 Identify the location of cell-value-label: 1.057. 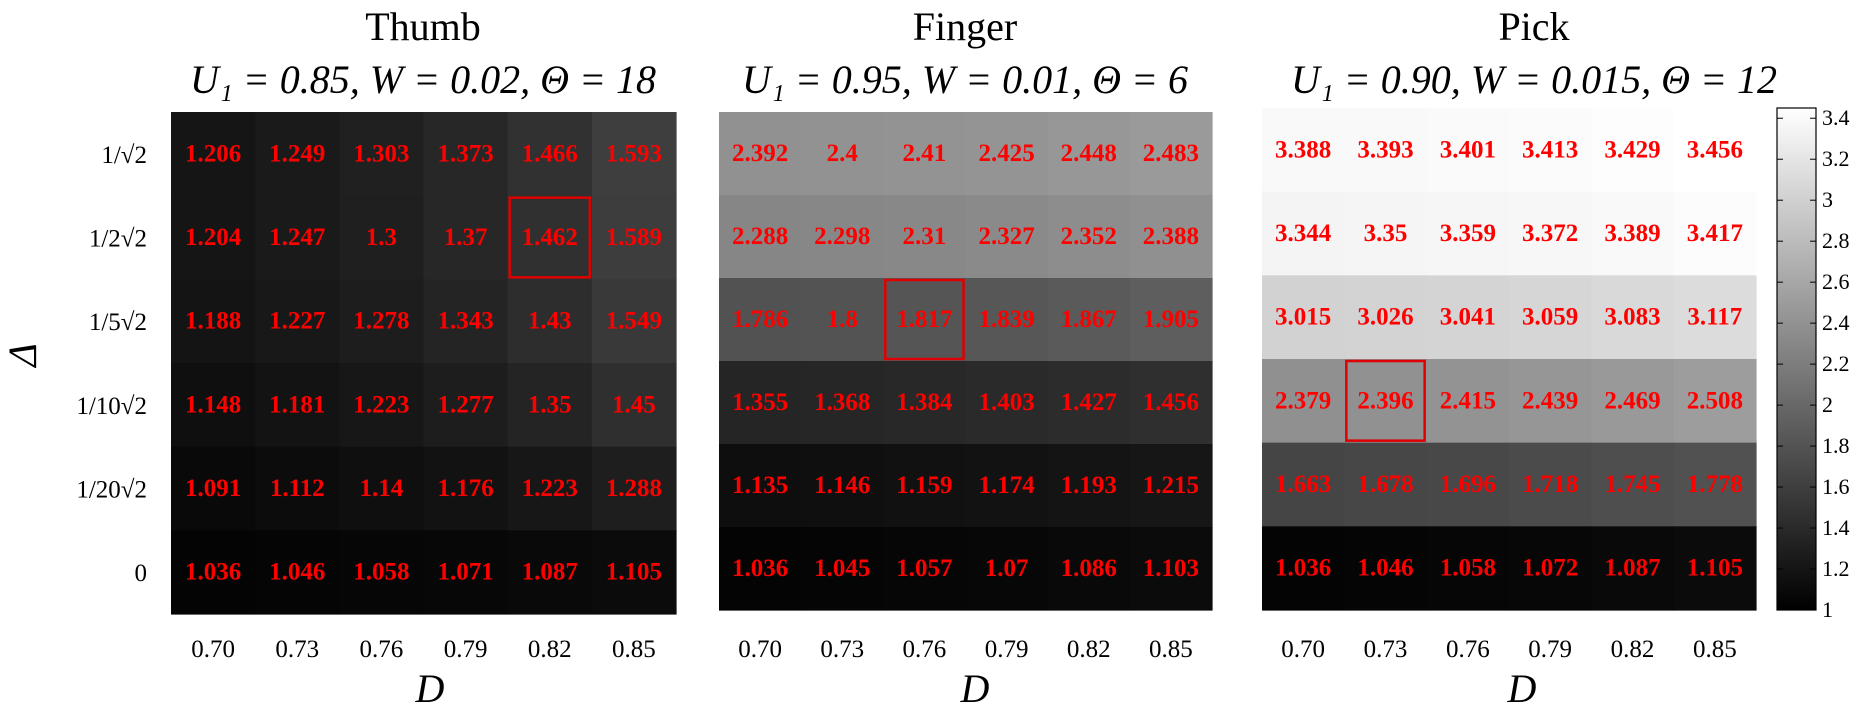
(924, 568).